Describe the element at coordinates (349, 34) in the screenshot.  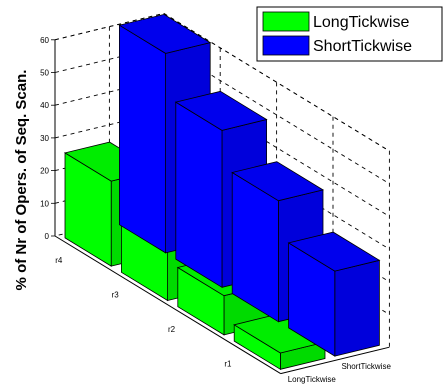
I see `legend: LongTickwise ShortTickwise` at that location.